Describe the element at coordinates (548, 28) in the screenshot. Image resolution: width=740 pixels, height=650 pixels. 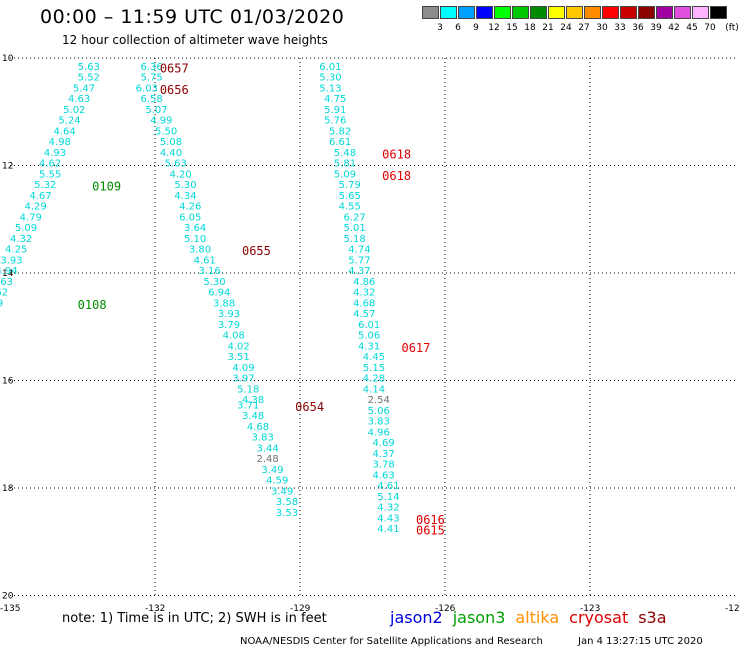
I see `legend-label: 21` at that location.